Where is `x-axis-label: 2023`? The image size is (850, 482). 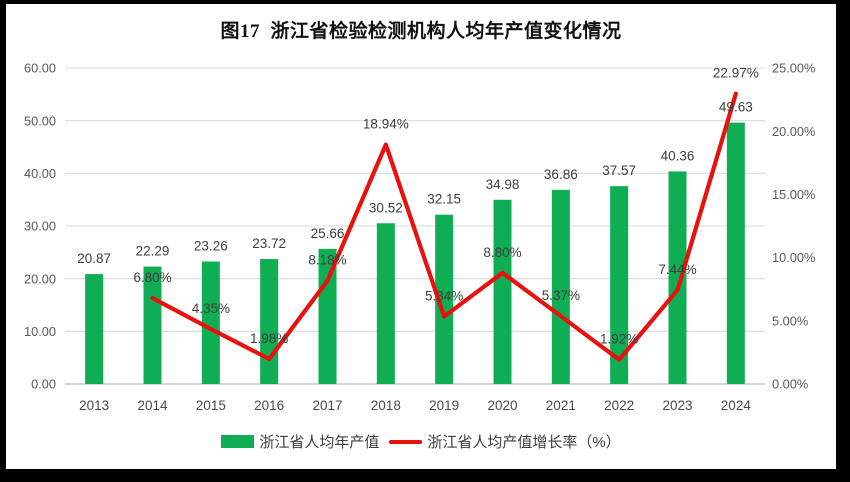 x-axis-label: 2023 is located at coordinates (677, 405).